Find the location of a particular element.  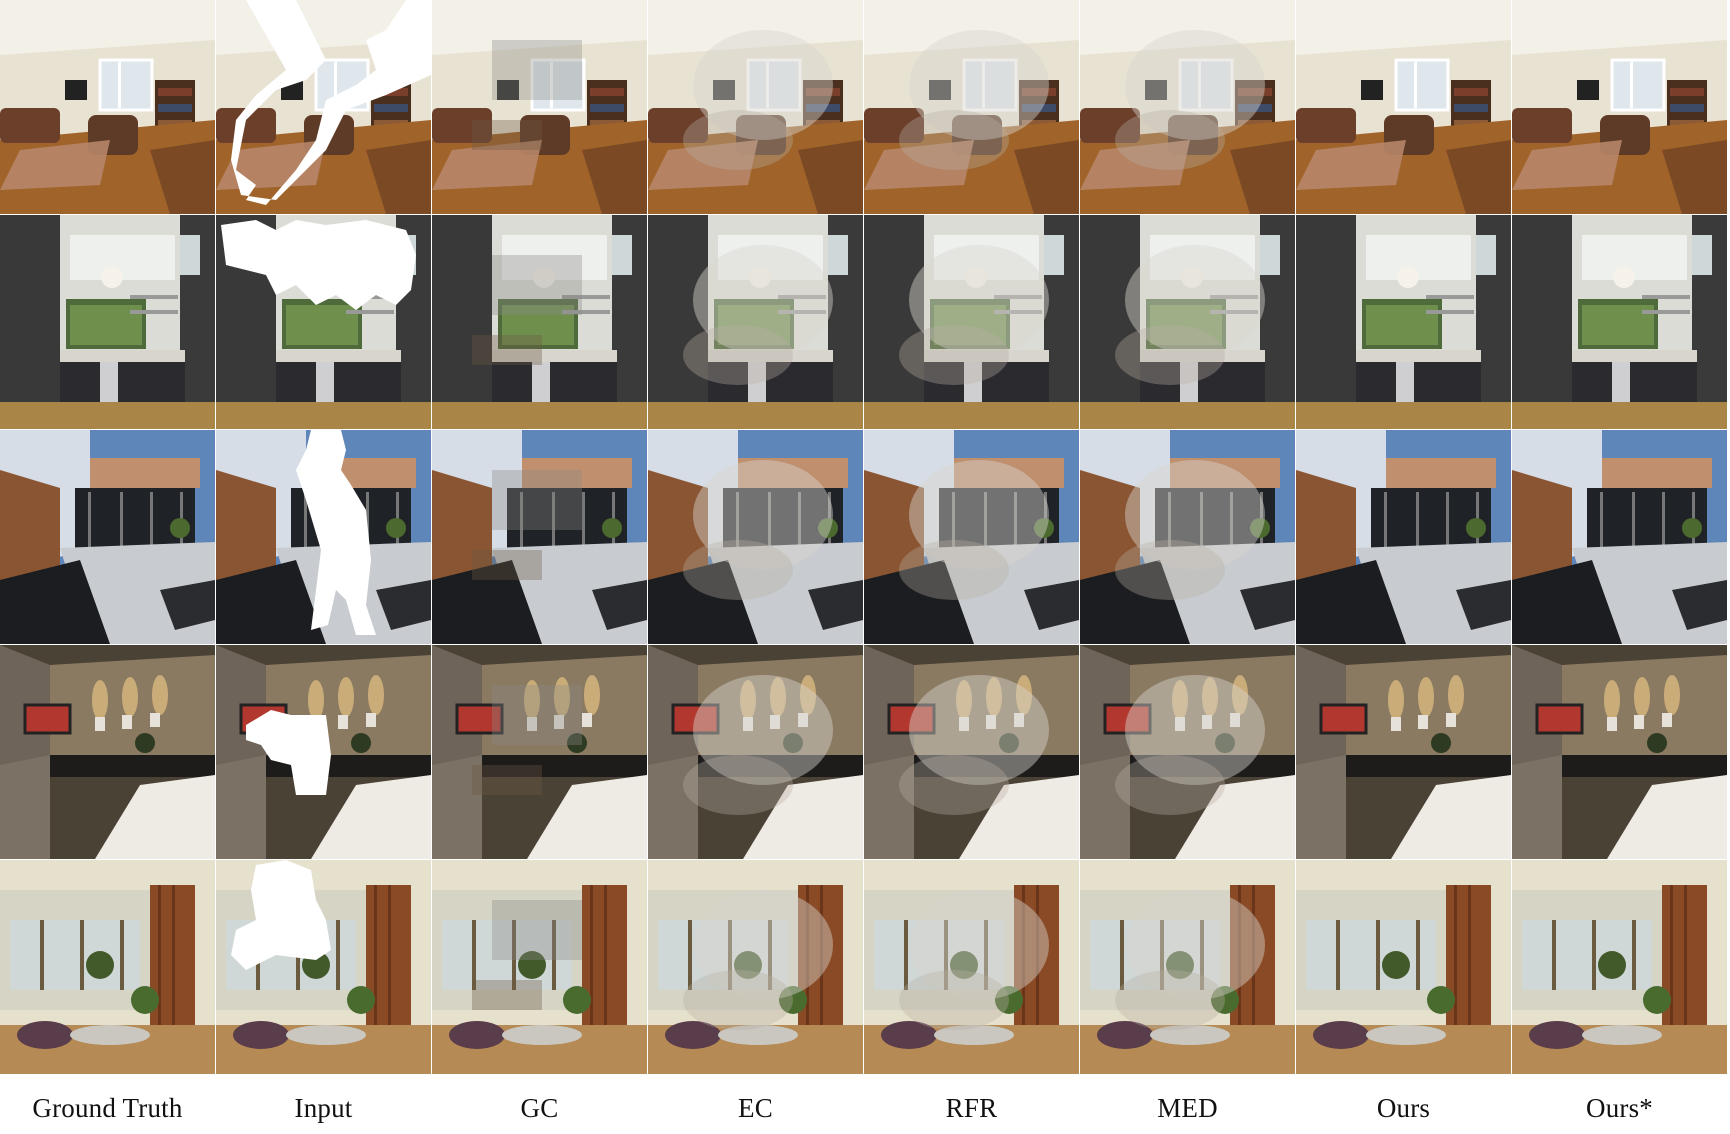

thumbnail-patio-ours is located at coordinates (1403, 537).